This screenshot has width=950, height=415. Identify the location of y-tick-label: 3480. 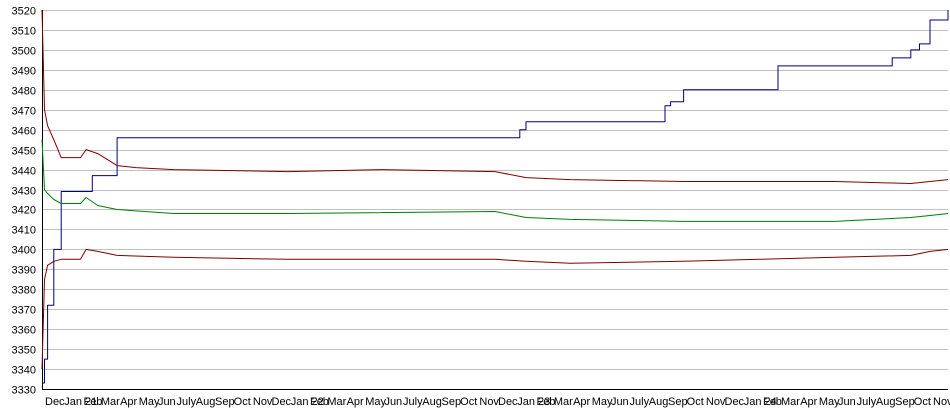
(24, 92).